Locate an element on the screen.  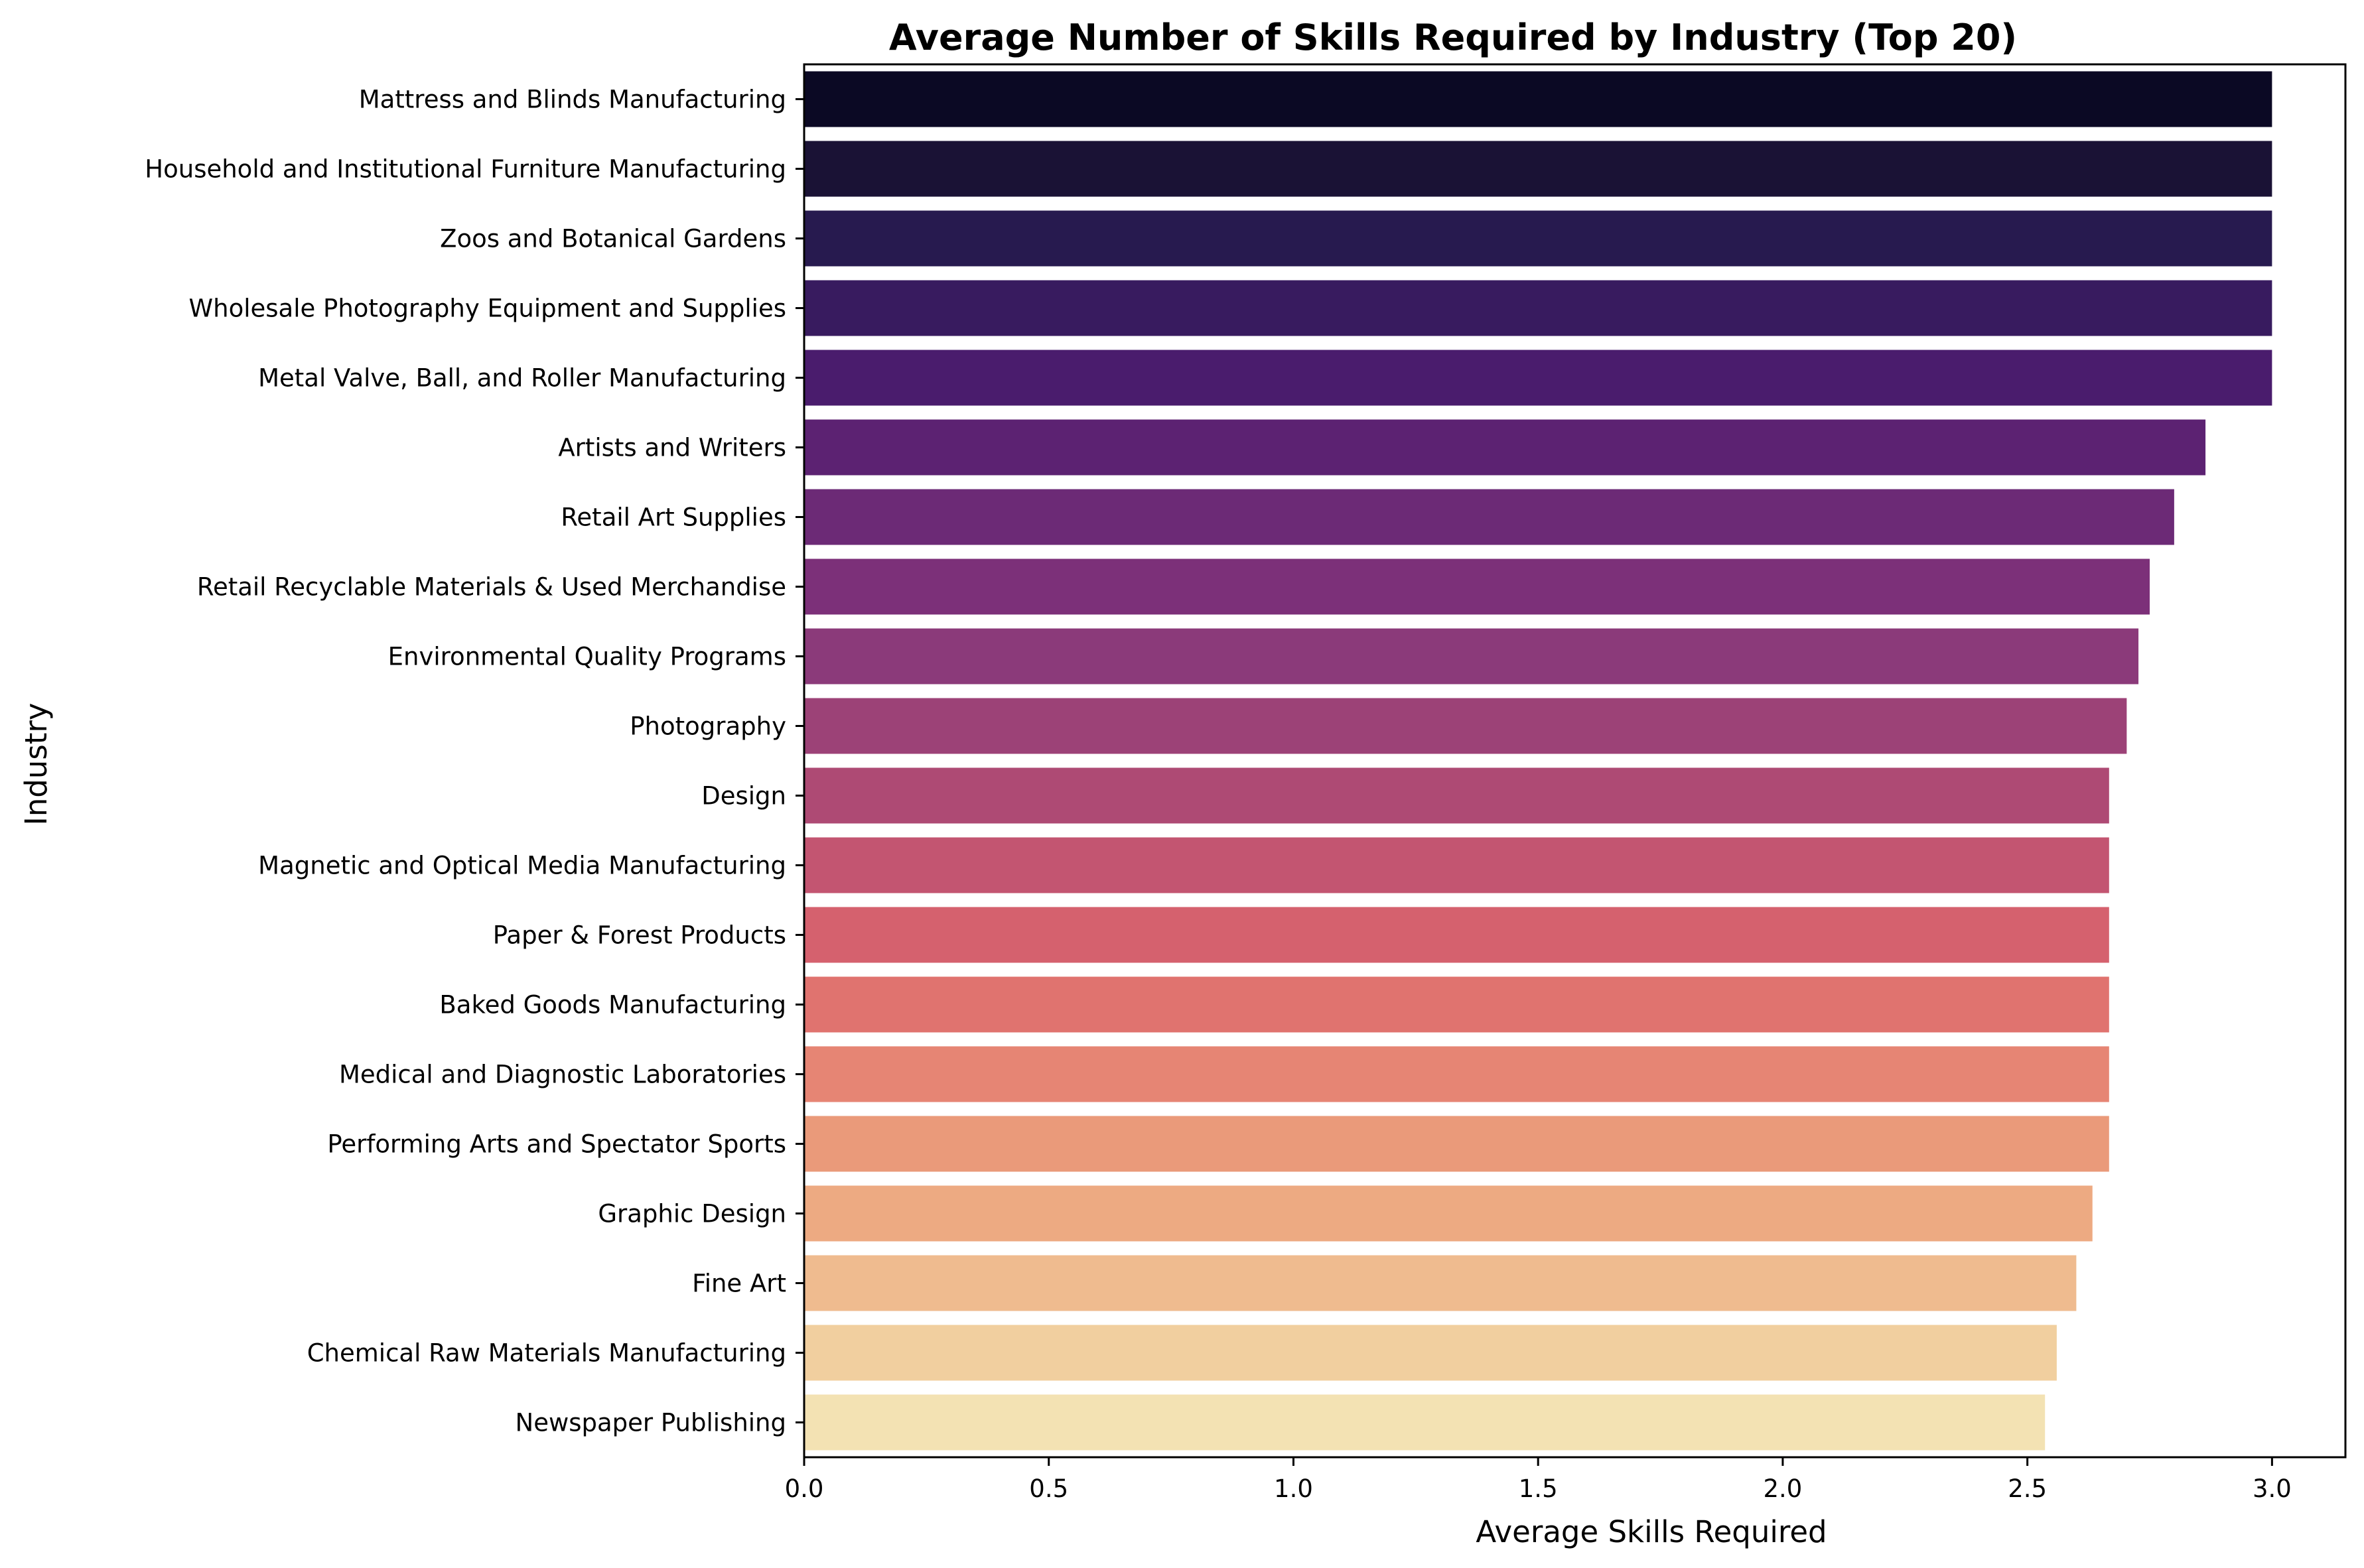
x-tick-label: 3.0 is located at coordinates (2273, 1488).